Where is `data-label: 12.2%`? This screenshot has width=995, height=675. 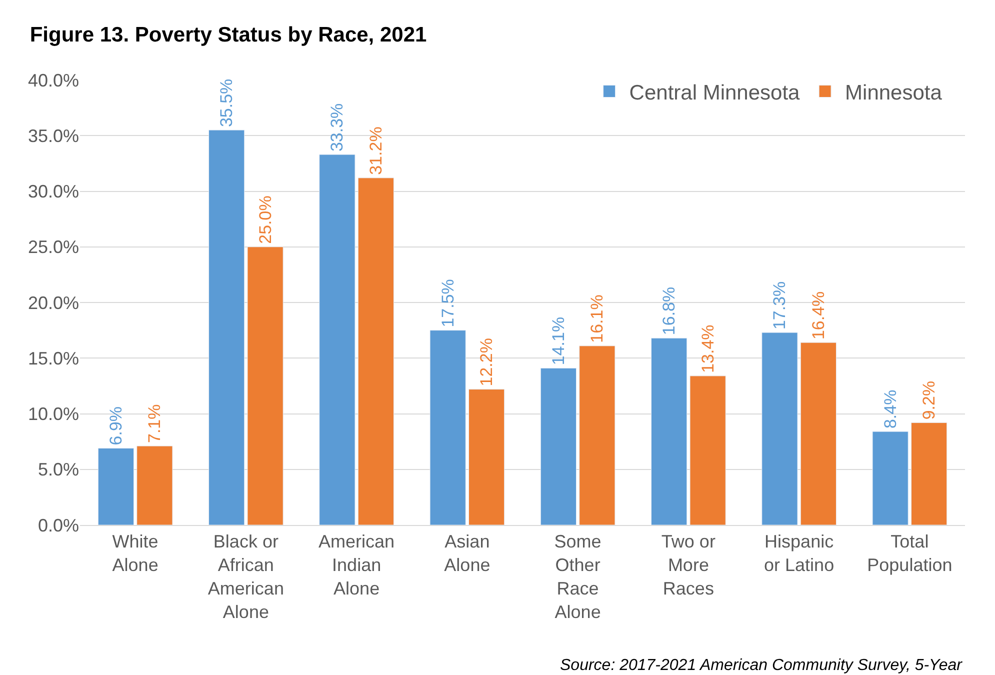 data-label: 12.2% is located at coordinates (486, 362).